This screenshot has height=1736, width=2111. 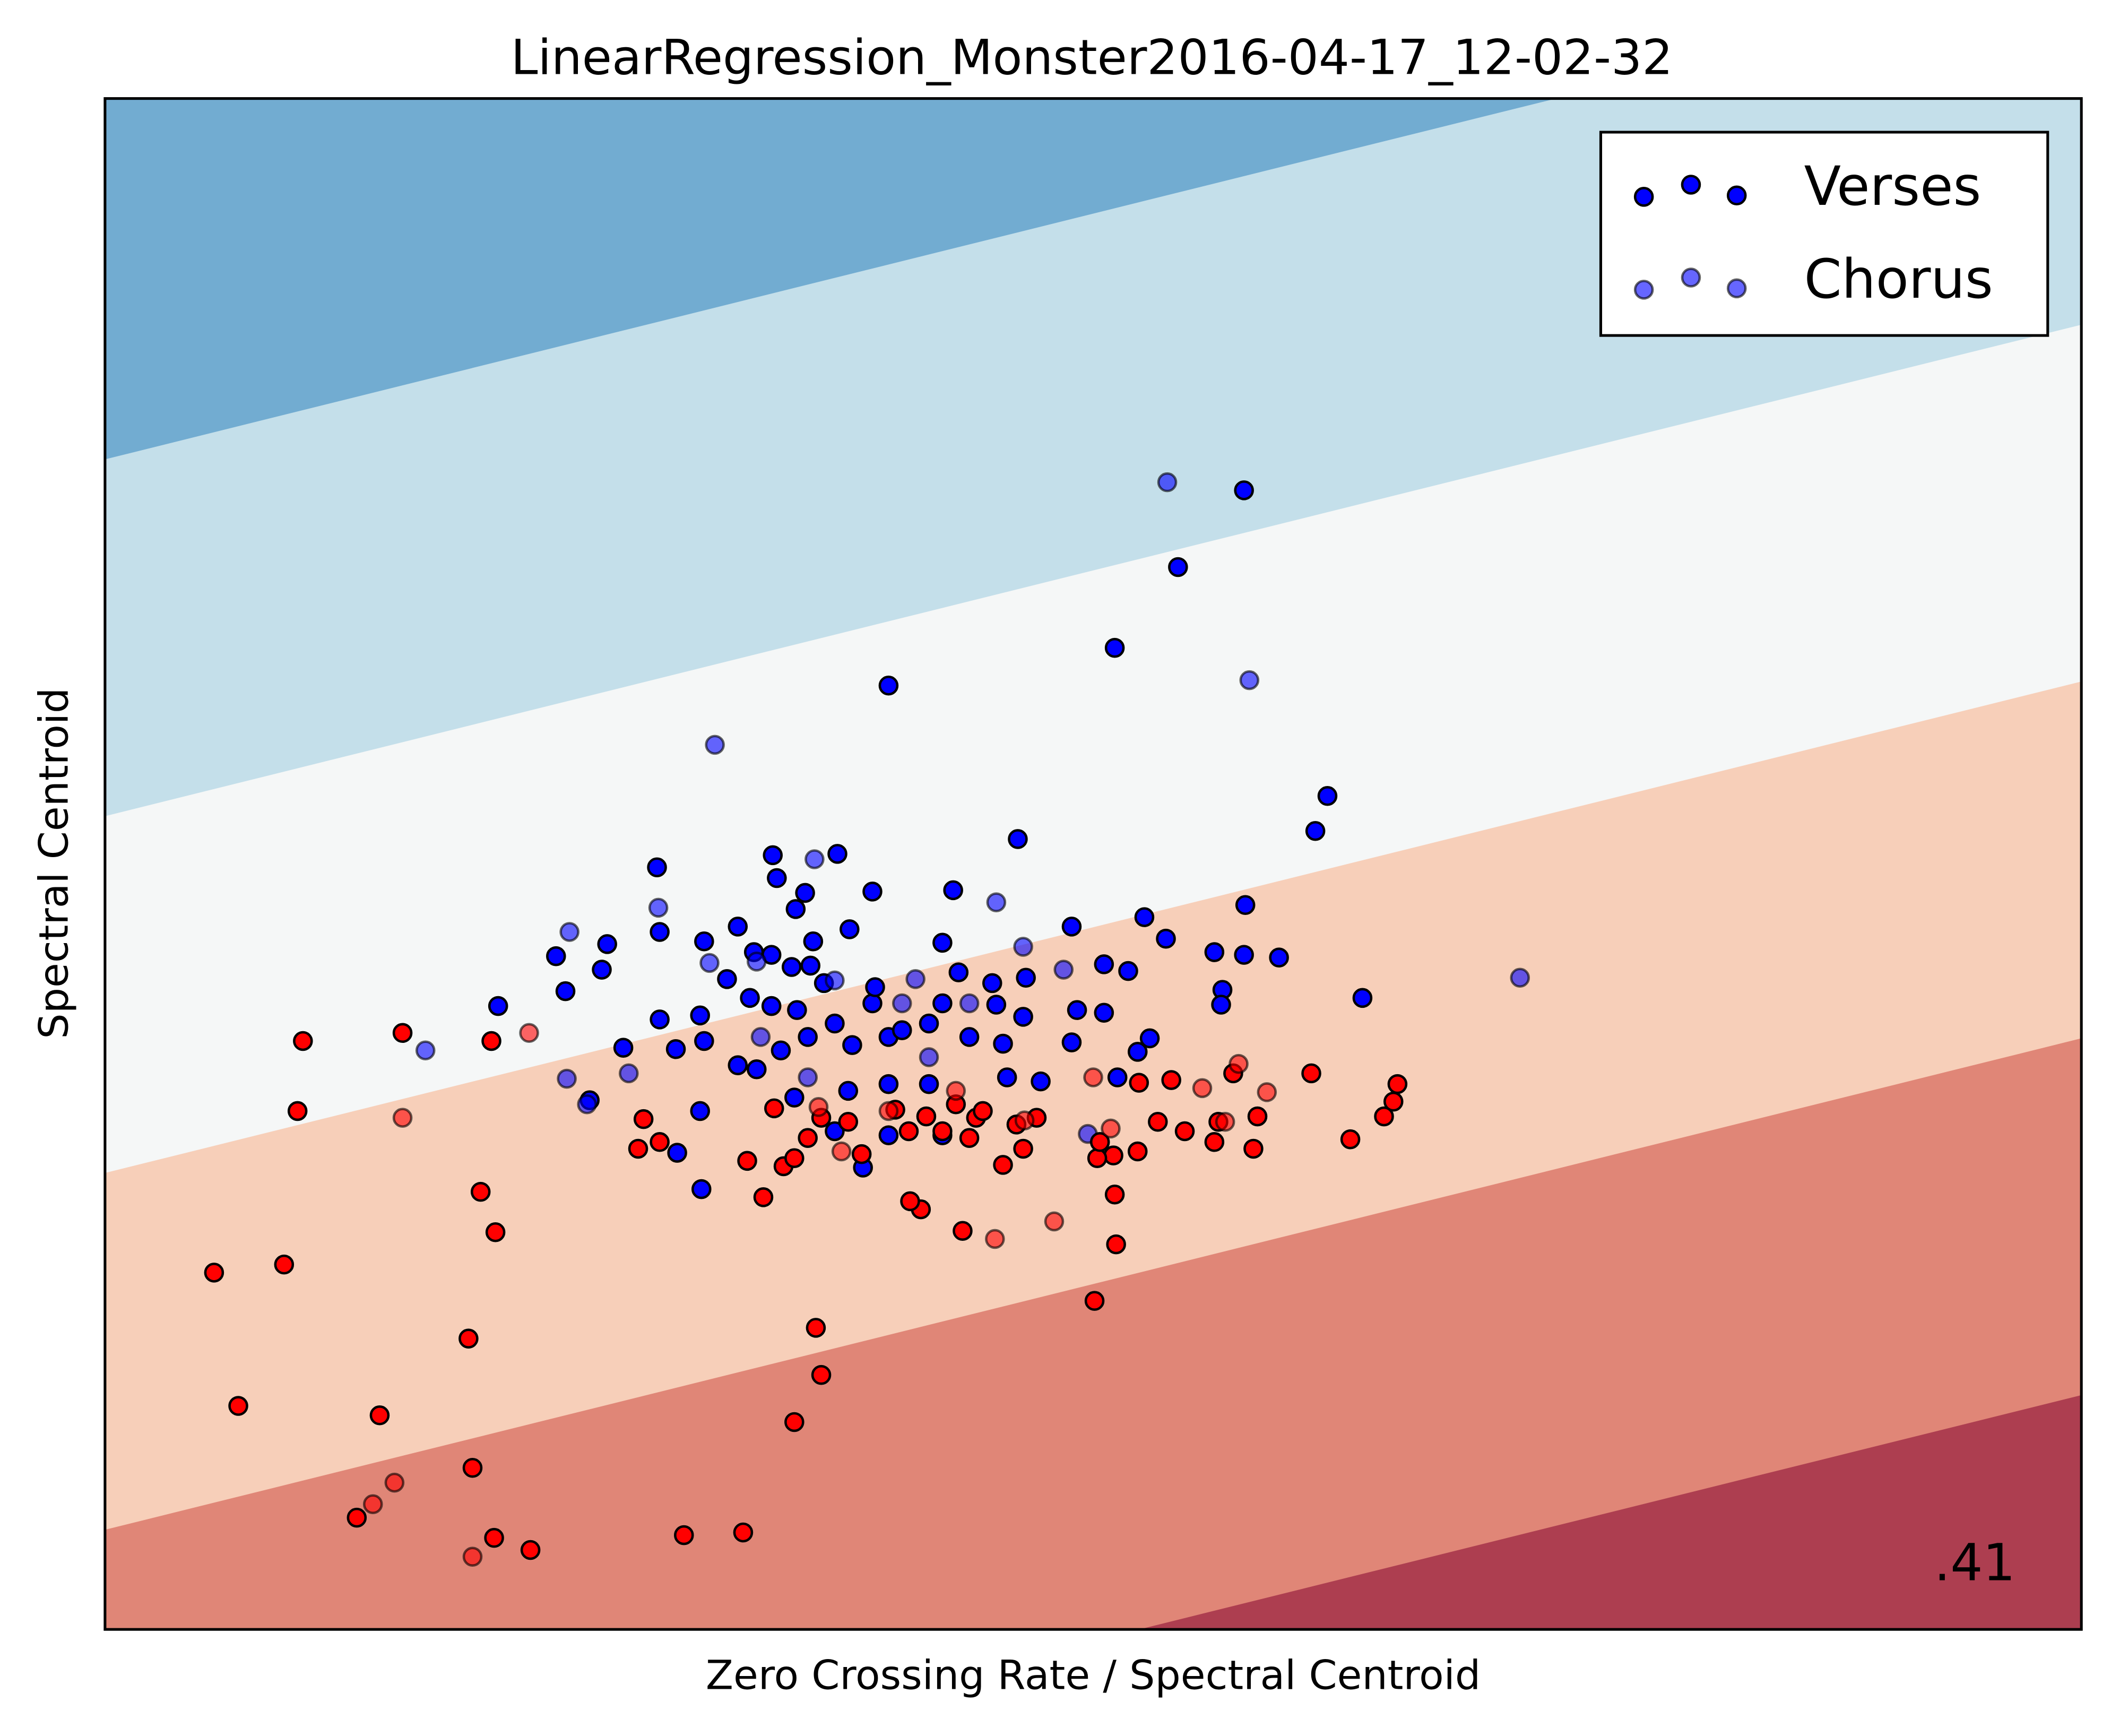 I want to click on legend-label: Chorus, so click(x=1899, y=279).